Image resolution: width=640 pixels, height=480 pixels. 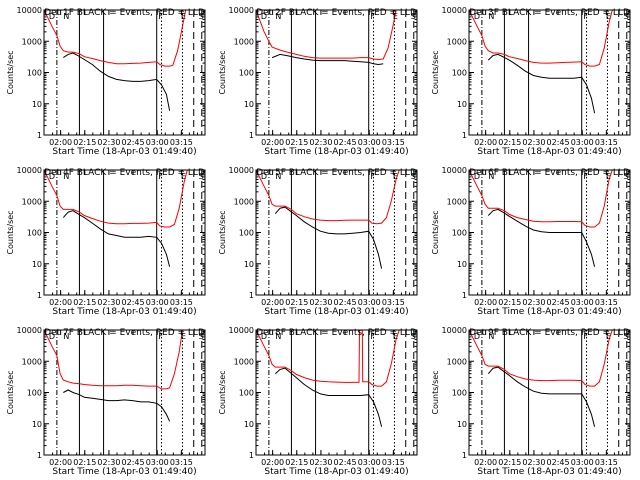 What do you see at coordinates (336, 13) in the screenshot?
I see `panel-title: Det 2F BLACK = Events, RED = LLD` at bounding box center [336, 13].